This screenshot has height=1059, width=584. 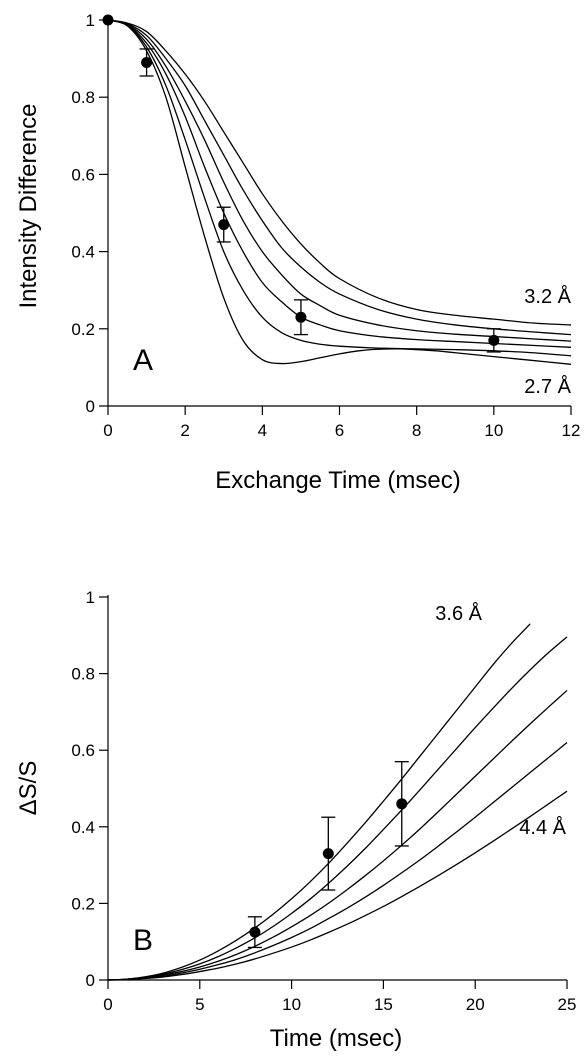 What do you see at coordinates (28, 206) in the screenshot?
I see `panel-a-y-axis-title: Intensity Difference` at bounding box center [28, 206].